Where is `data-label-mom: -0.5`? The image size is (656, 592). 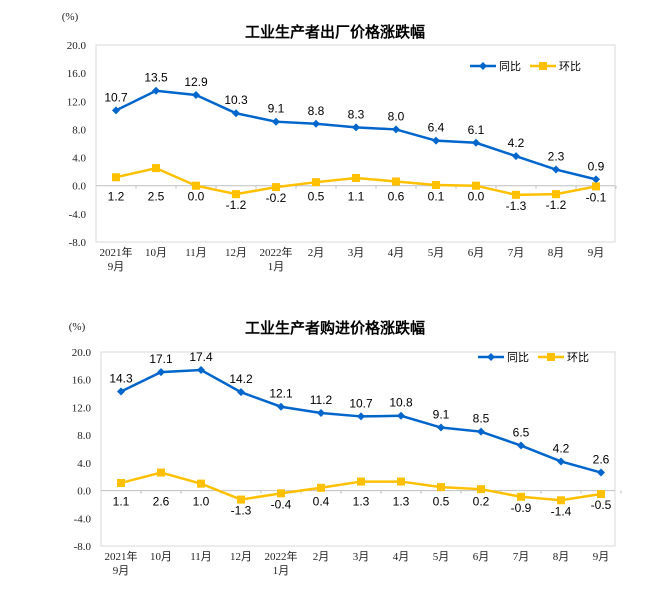
data-label-mom: -0.5 is located at coordinates (601, 505).